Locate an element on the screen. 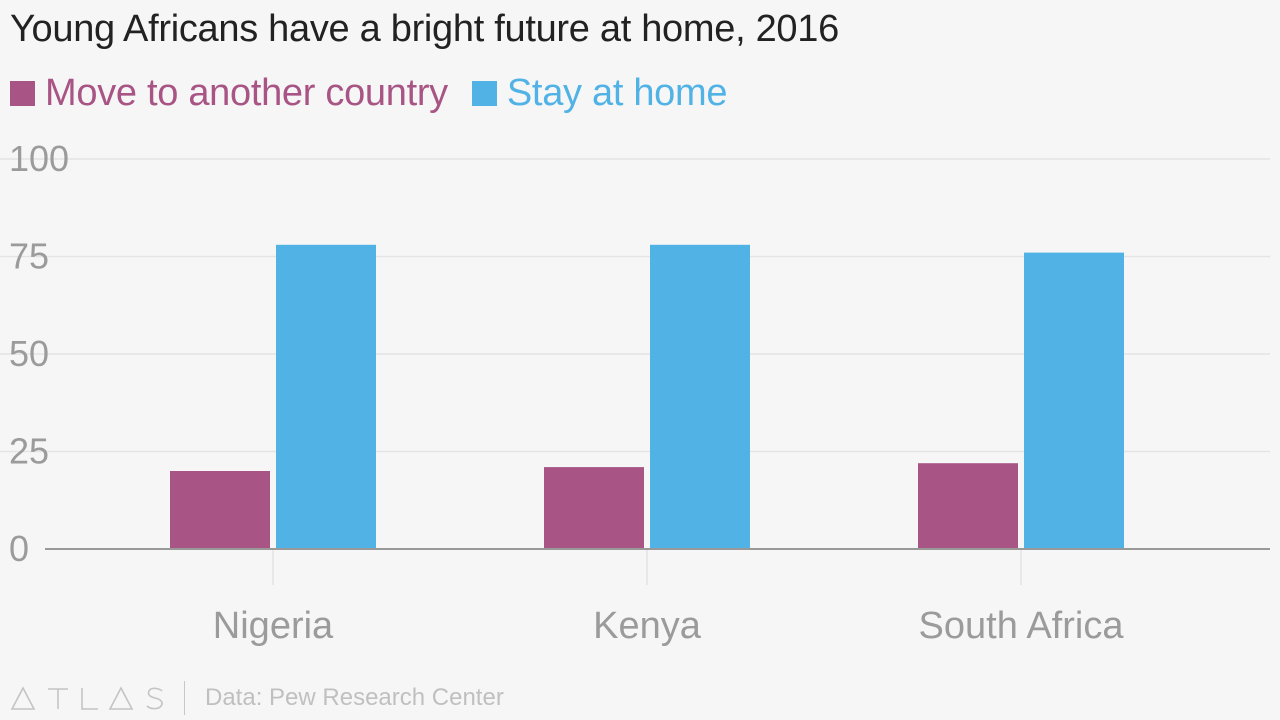 This screenshot has height=720, width=1280. x-tick-label-kenya: Kenya is located at coordinates (647, 626).